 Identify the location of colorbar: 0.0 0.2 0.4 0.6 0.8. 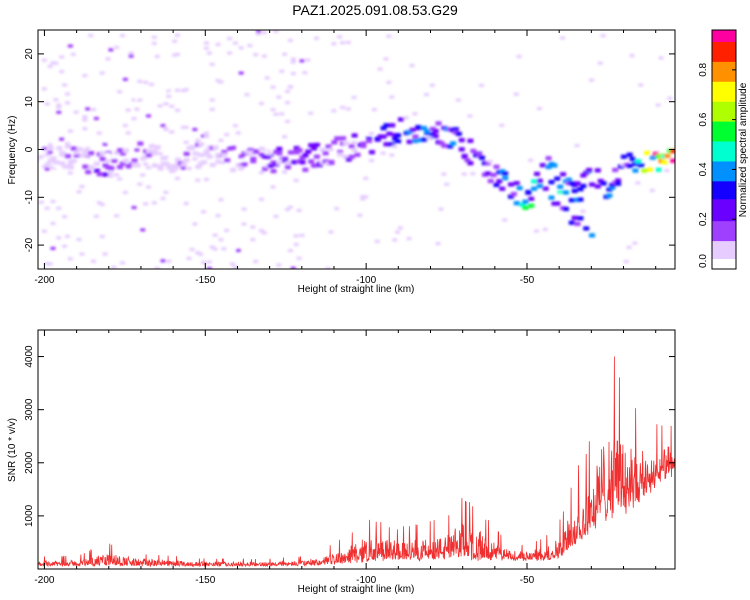
(717, 149).